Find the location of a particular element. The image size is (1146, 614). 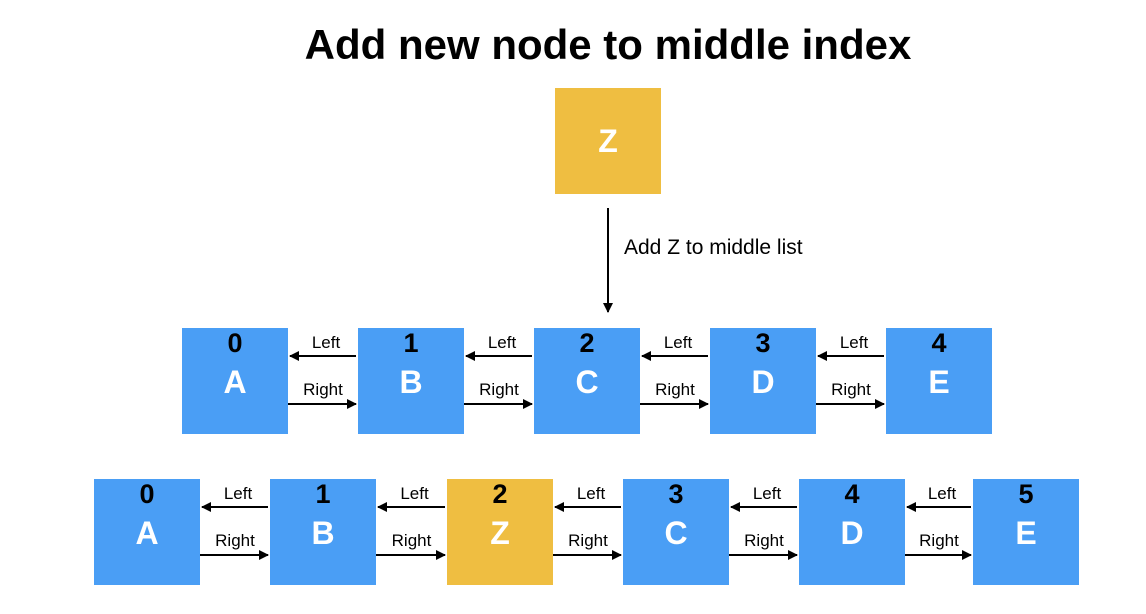

diagram-title: Add new node to middle index is located at coordinates (608, 44).